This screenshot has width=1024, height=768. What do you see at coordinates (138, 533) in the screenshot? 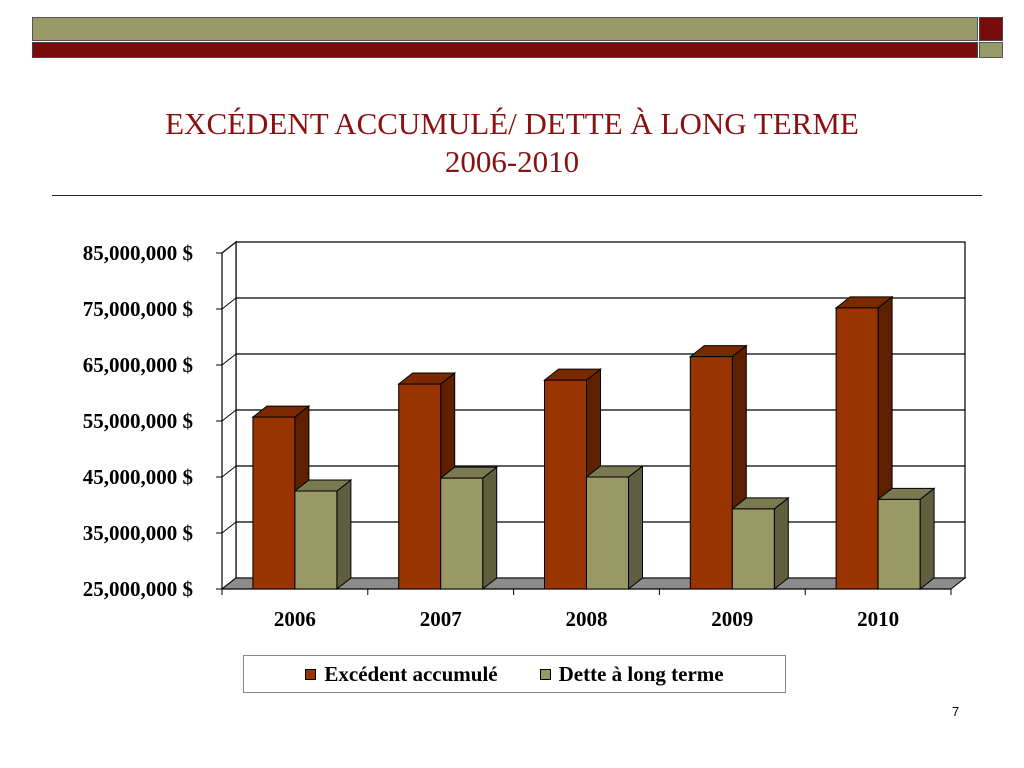
I see `y-tick-label: 35,000,000 $` at bounding box center [138, 533].